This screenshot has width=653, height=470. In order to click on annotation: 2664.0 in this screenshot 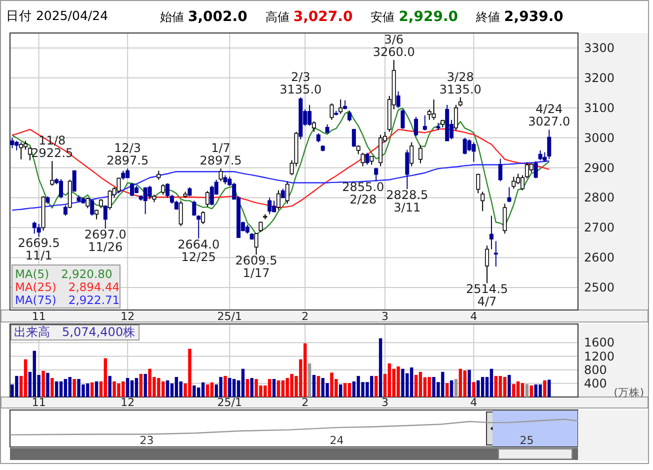, I will do `click(199, 244)`.